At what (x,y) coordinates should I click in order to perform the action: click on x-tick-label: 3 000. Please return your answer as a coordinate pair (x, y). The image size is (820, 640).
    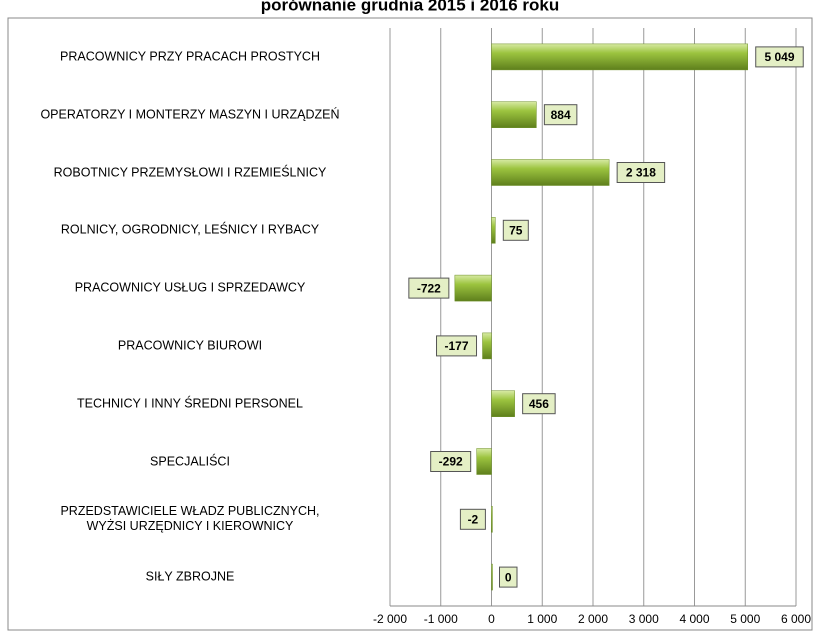
    Looking at the image, I should click on (644, 619).